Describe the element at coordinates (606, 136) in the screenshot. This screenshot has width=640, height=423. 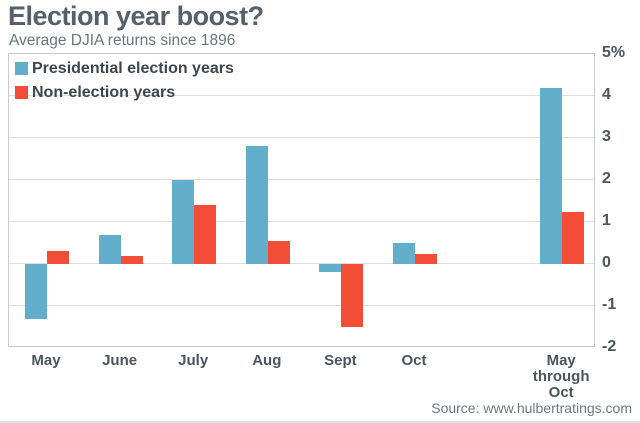
I see `y-tick-label: 3` at that location.